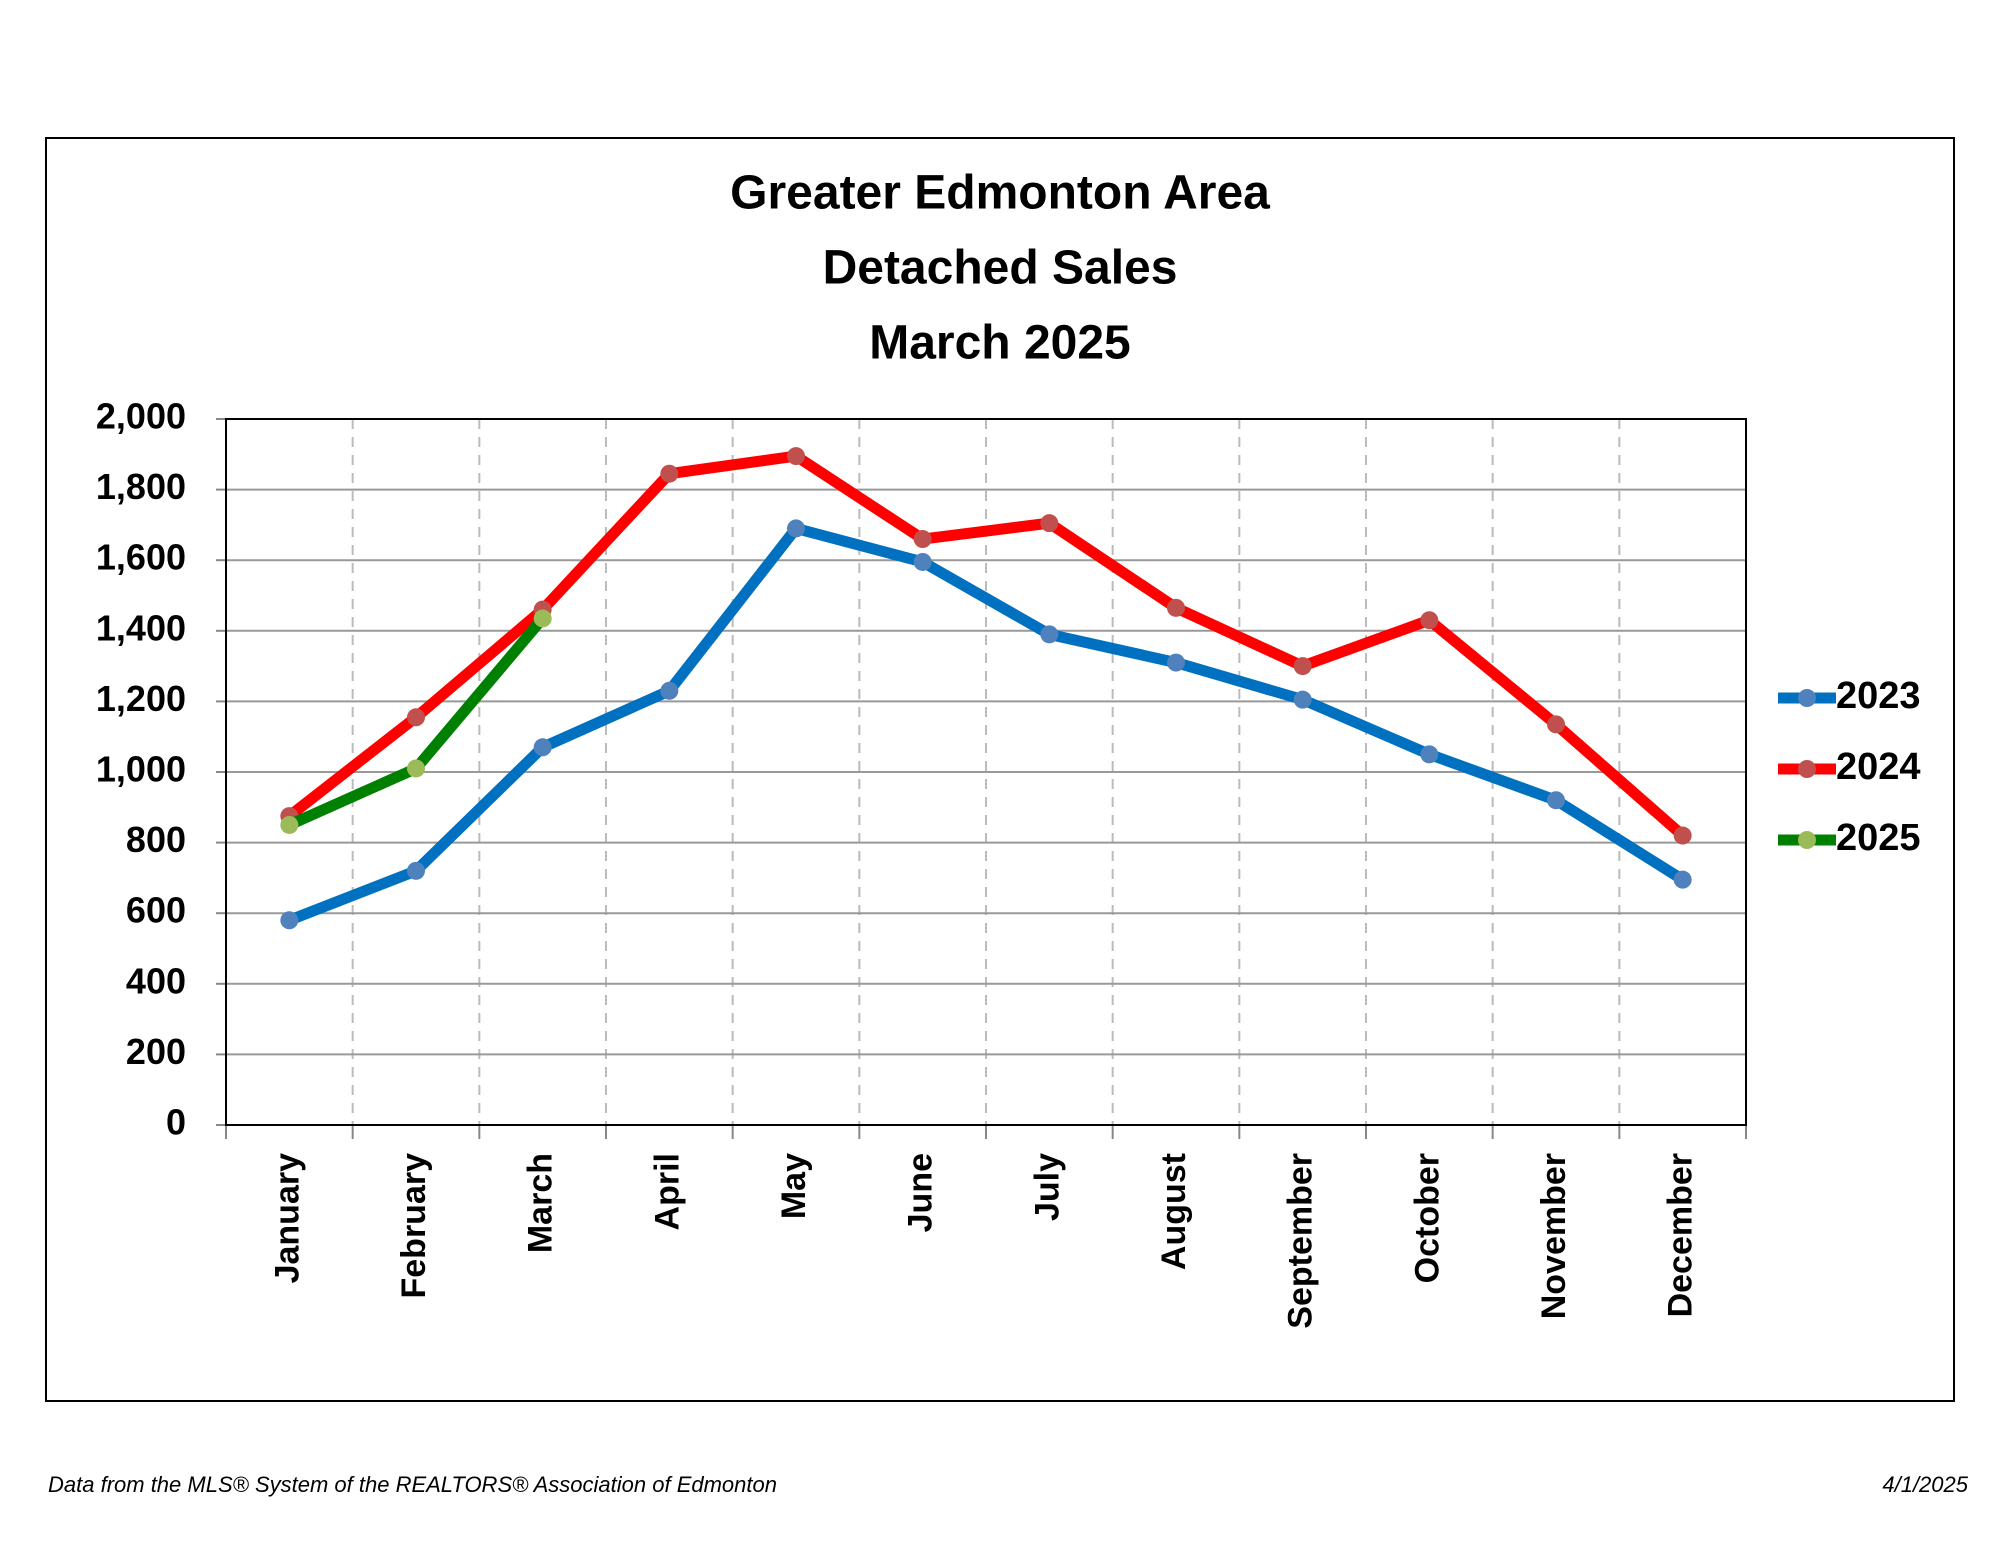 The height and width of the screenshot is (1545, 2000). I want to click on y-tick-label: 0, so click(176, 1122).